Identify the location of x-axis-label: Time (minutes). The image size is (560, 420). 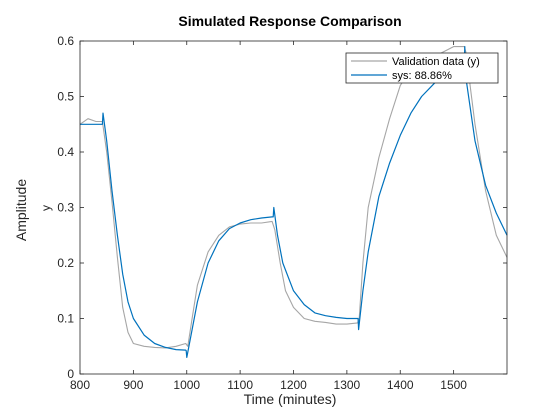
(290, 399).